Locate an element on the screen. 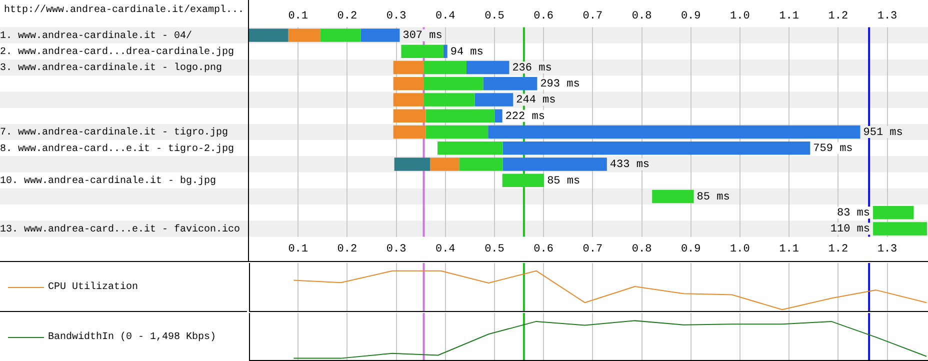 This screenshot has width=928, height=361. x-tick-label: 1.2 is located at coordinates (838, 249).